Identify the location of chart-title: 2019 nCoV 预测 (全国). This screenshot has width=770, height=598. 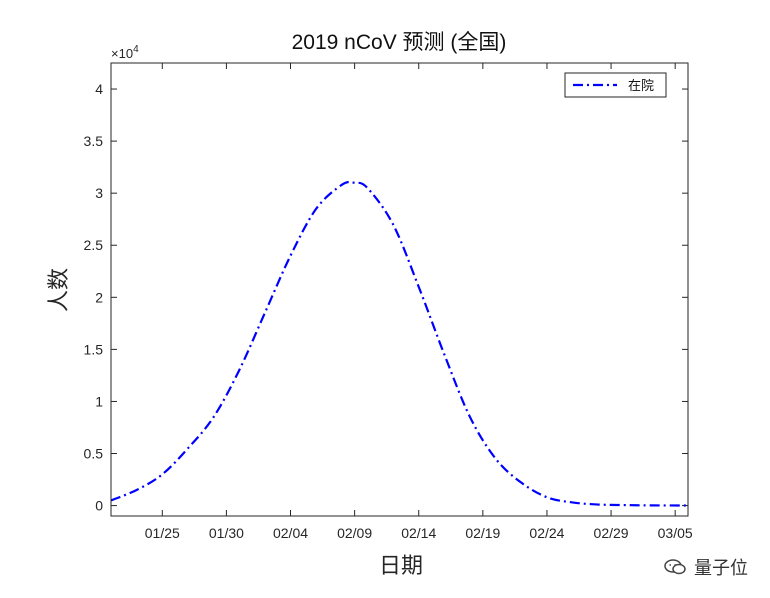
(399, 42).